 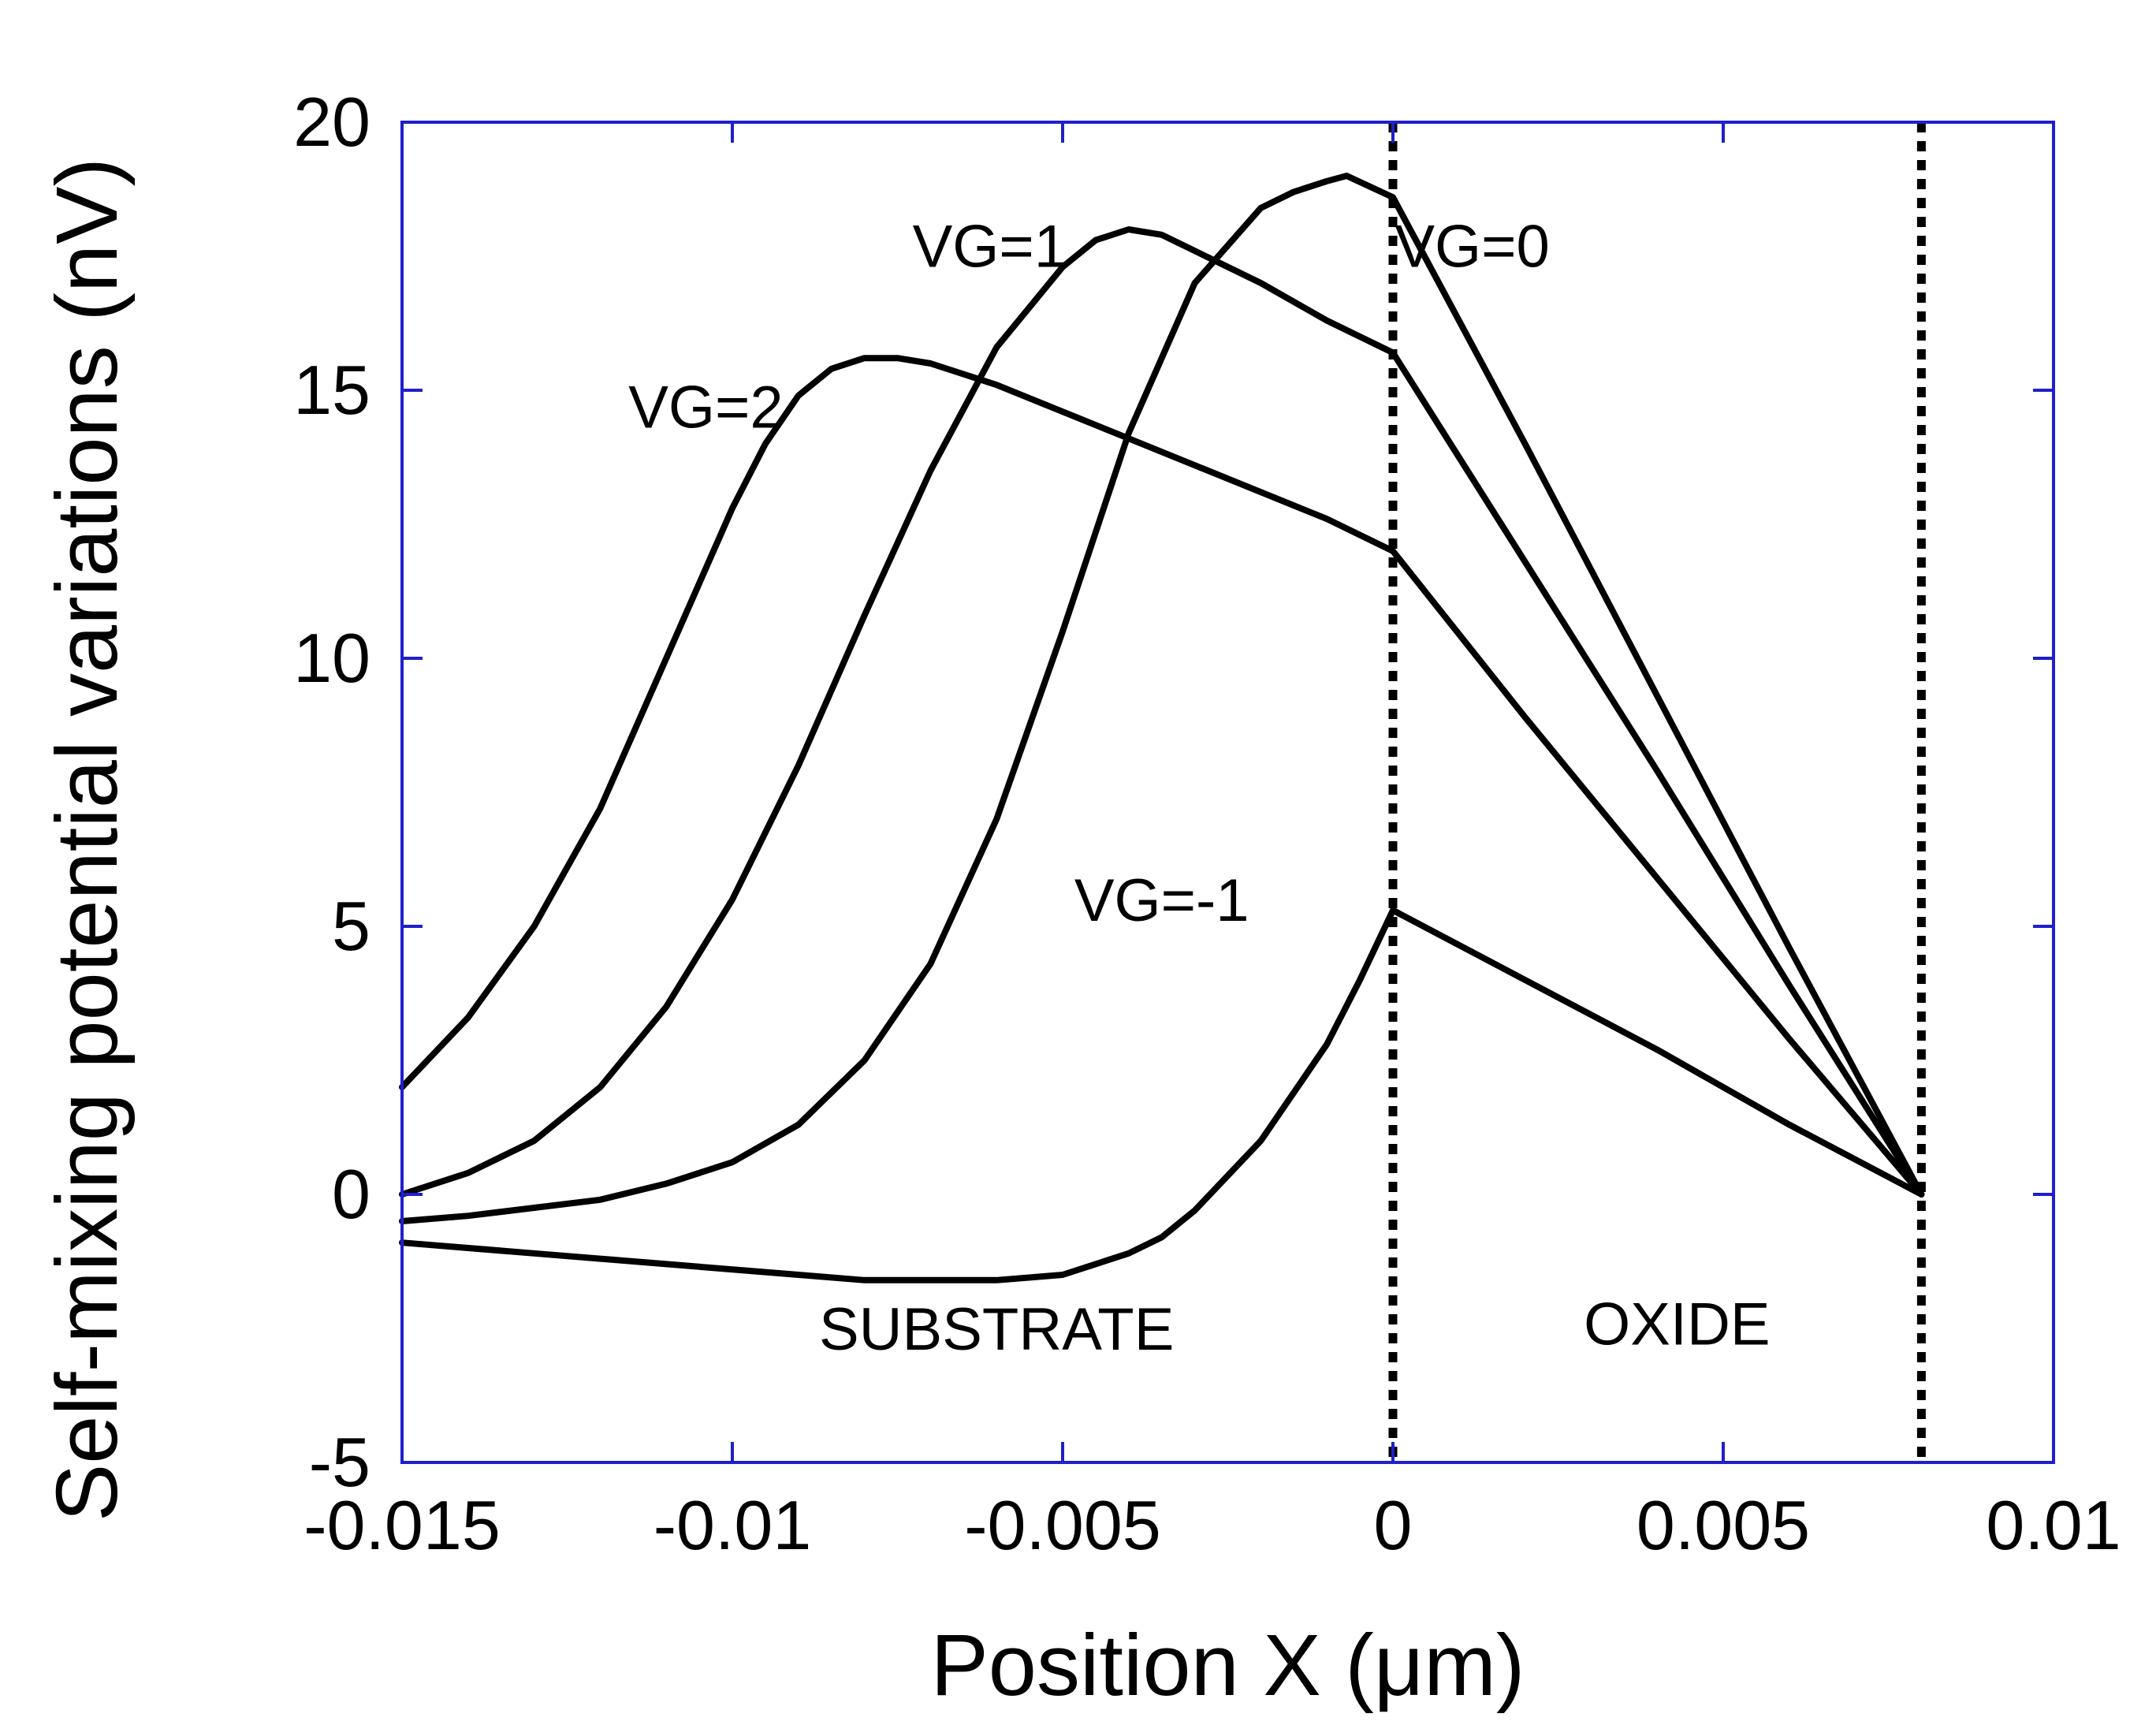 I want to click on y-tick-label: 20, so click(x=332, y=122).